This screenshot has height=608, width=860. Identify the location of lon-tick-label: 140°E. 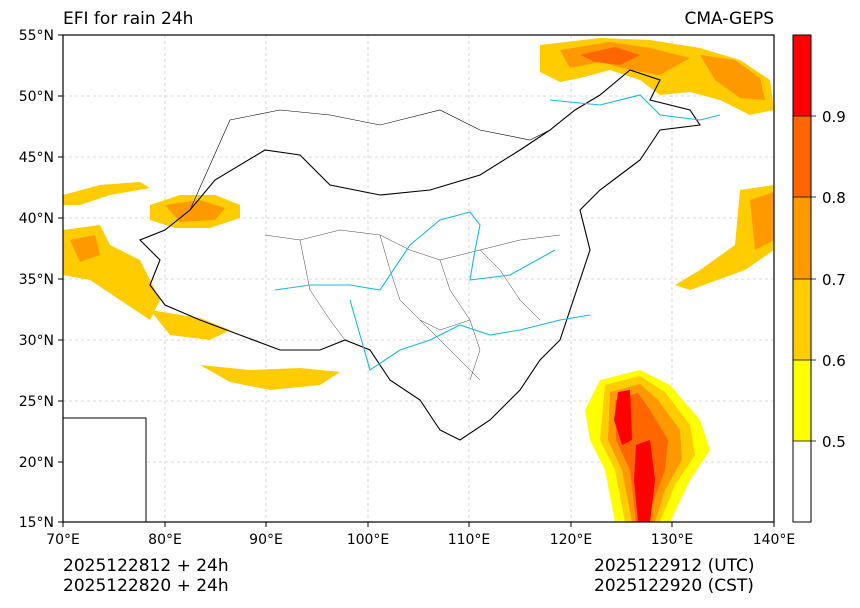
(774, 540).